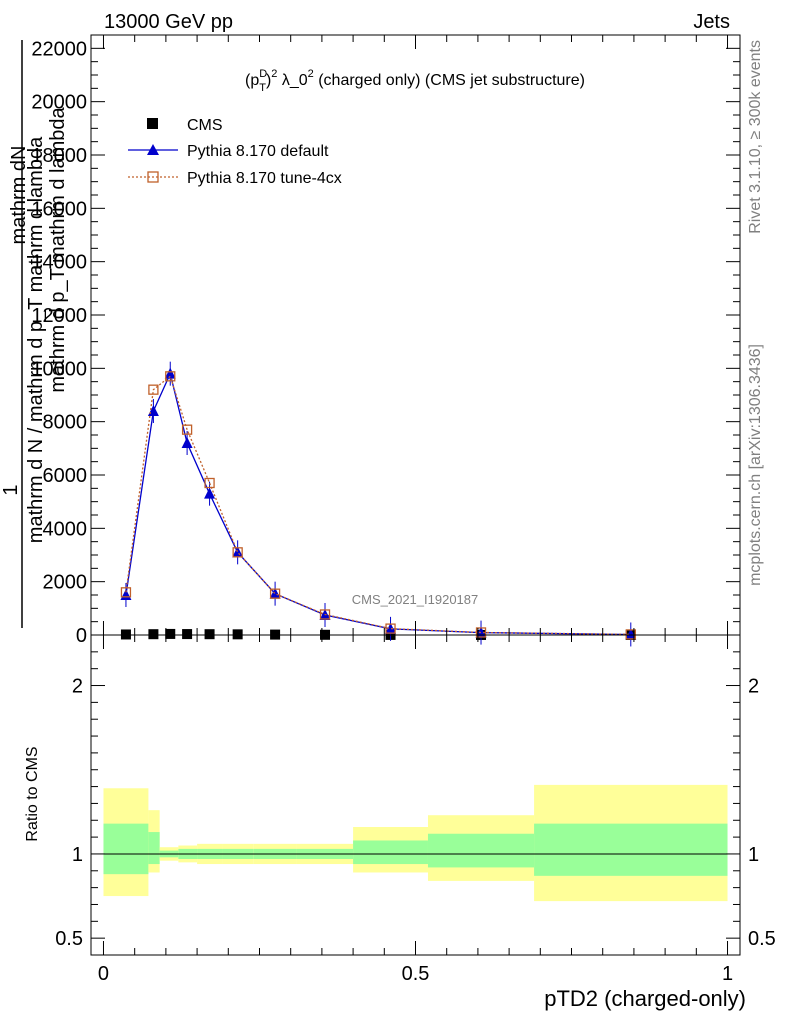 This screenshot has height=1024, width=786. What do you see at coordinates (268, 80) in the screenshot?
I see `title-part-after: )` at bounding box center [268, 80].